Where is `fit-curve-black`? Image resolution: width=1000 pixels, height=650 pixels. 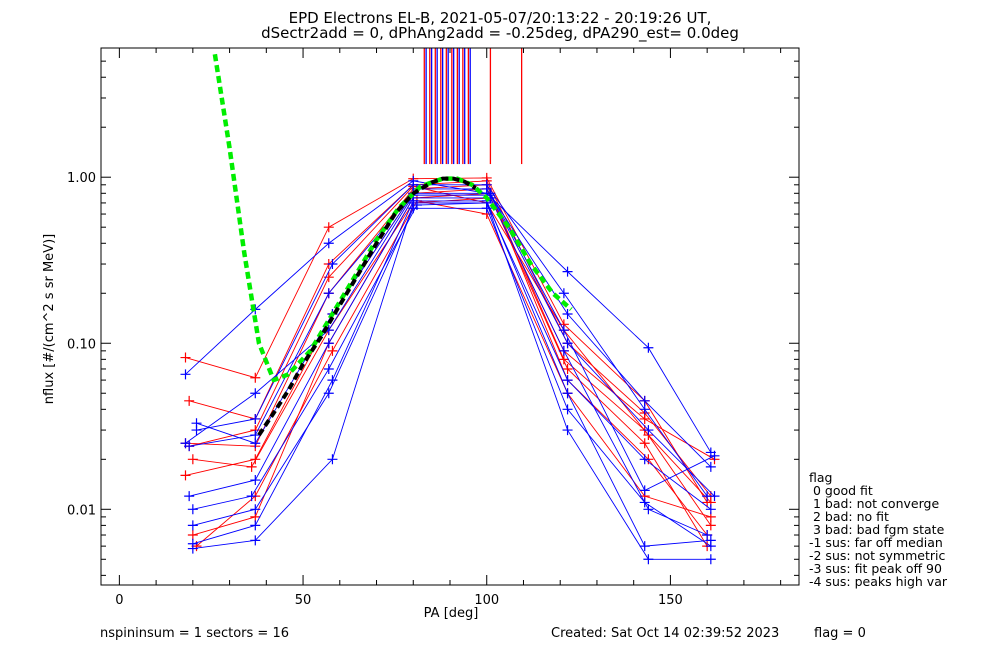
fit-curve-black is located at coordinates (367, 306).